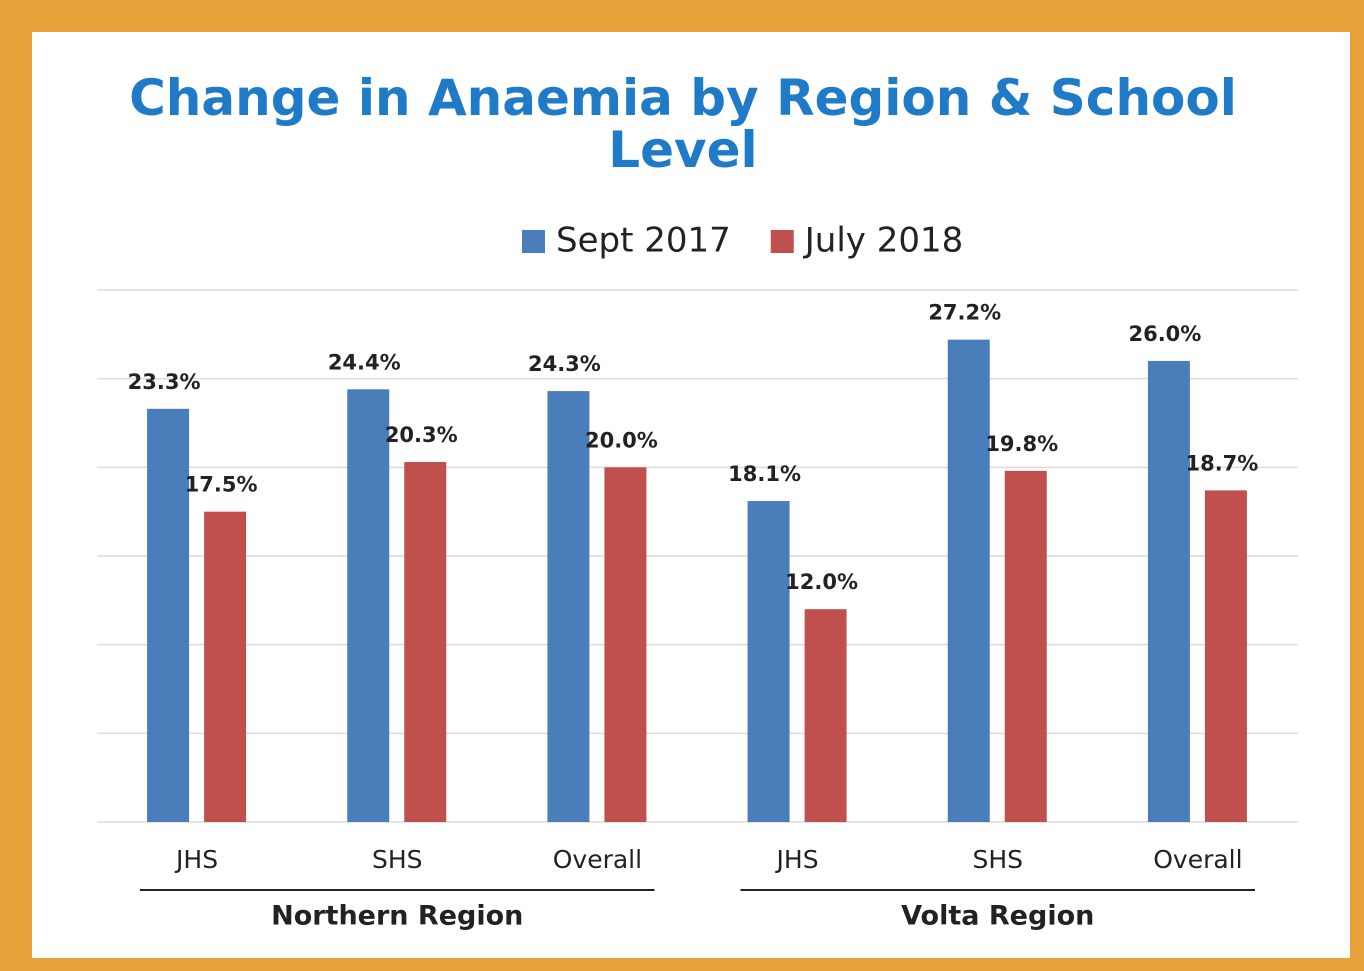 This screenshot has width=1364, height=971. What do you see at coordinates (883, 241) in the screenshot?
I see `legend-label: July 2018` at bounding box center [883, 241].